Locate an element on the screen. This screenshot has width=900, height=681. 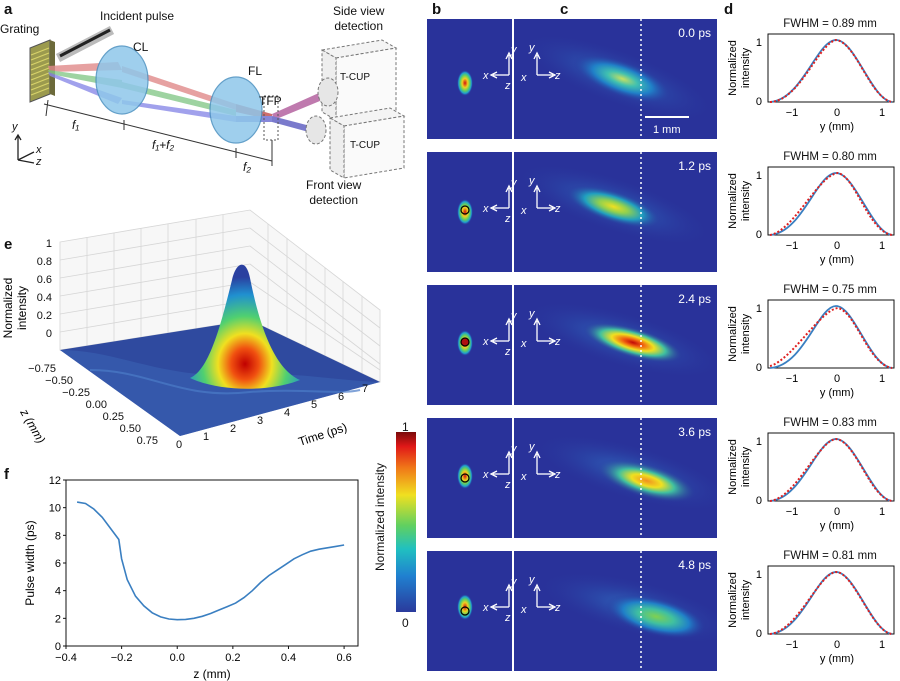
y-axis-label: Pulse width (ps) is located at coordinates (30, 562).